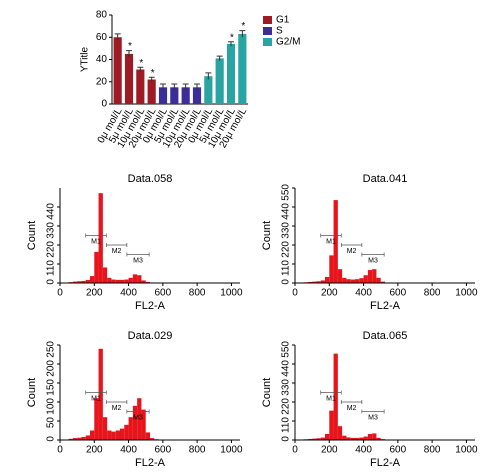  Describe the element at coordinates (102, 37) in the screenshot. I see `y-tick-label: 60` at that location.